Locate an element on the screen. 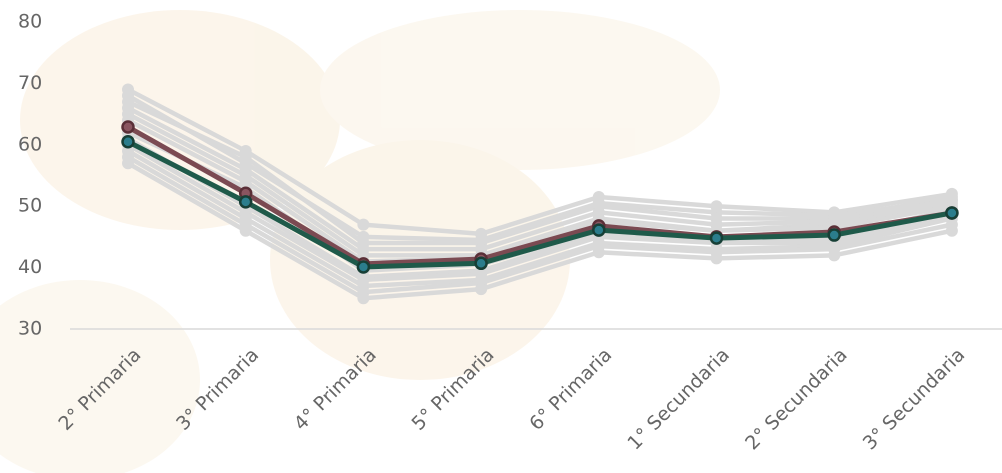 This screenshot has height=473, width=1002. x-tick-label: 3° Secundaria is located at coordinates (914, 399).